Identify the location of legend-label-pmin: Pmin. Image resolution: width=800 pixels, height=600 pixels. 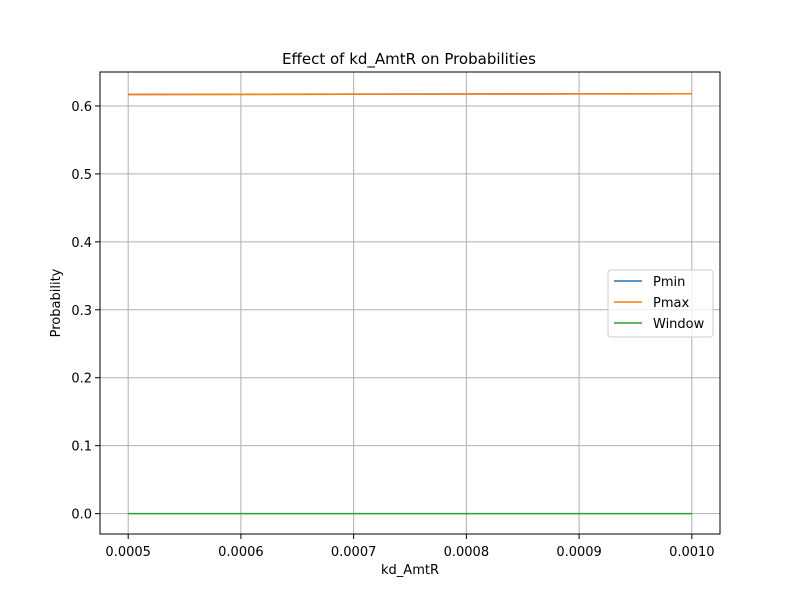
(669, 282).